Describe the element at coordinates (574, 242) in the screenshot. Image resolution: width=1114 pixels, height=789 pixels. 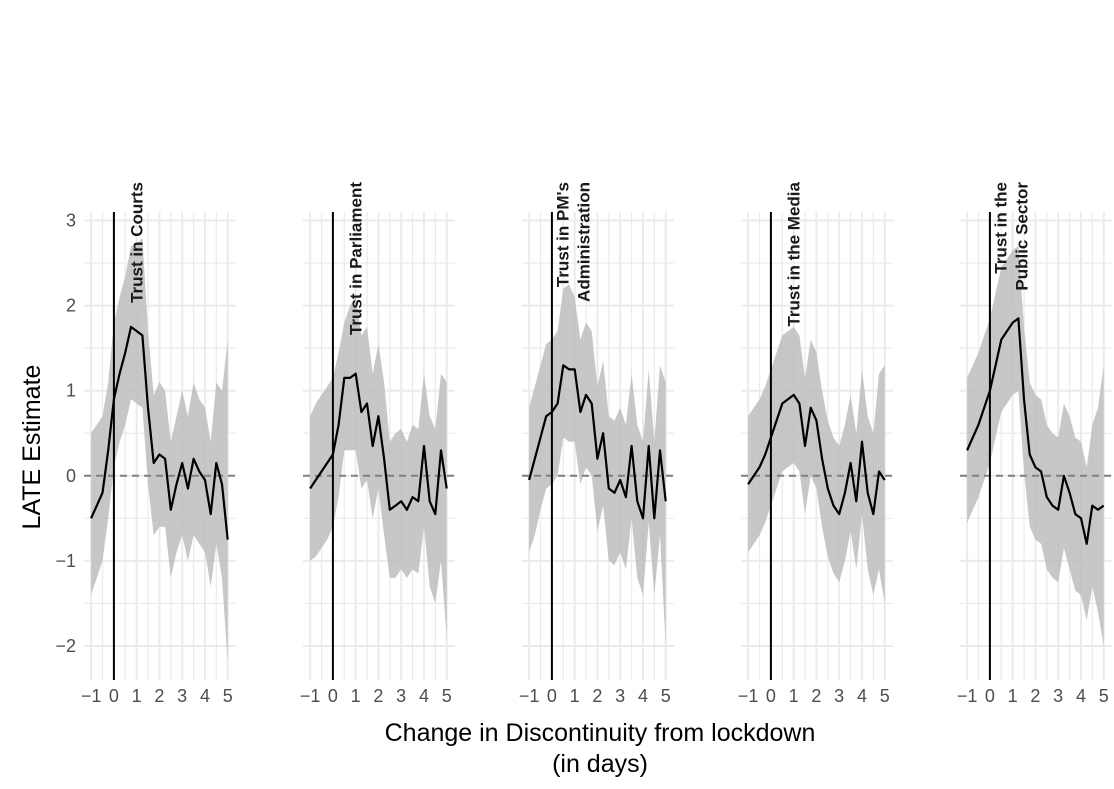
I see `facet-title: Trust in PM's Administration` at that location.